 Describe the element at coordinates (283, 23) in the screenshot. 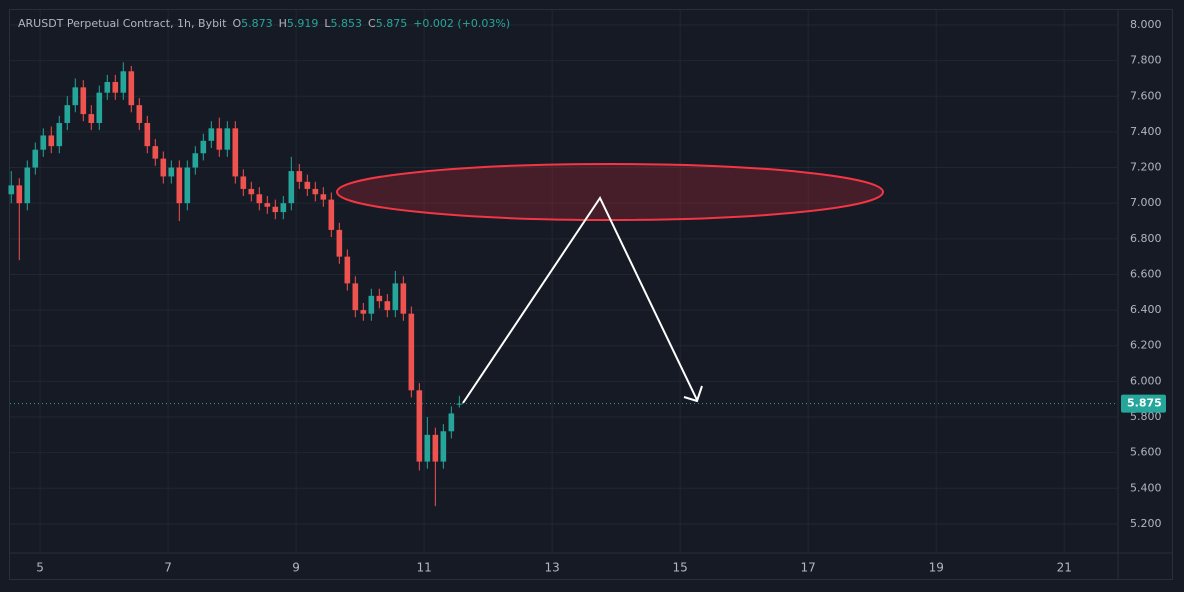

I see `ohlc-label: H` at that location.